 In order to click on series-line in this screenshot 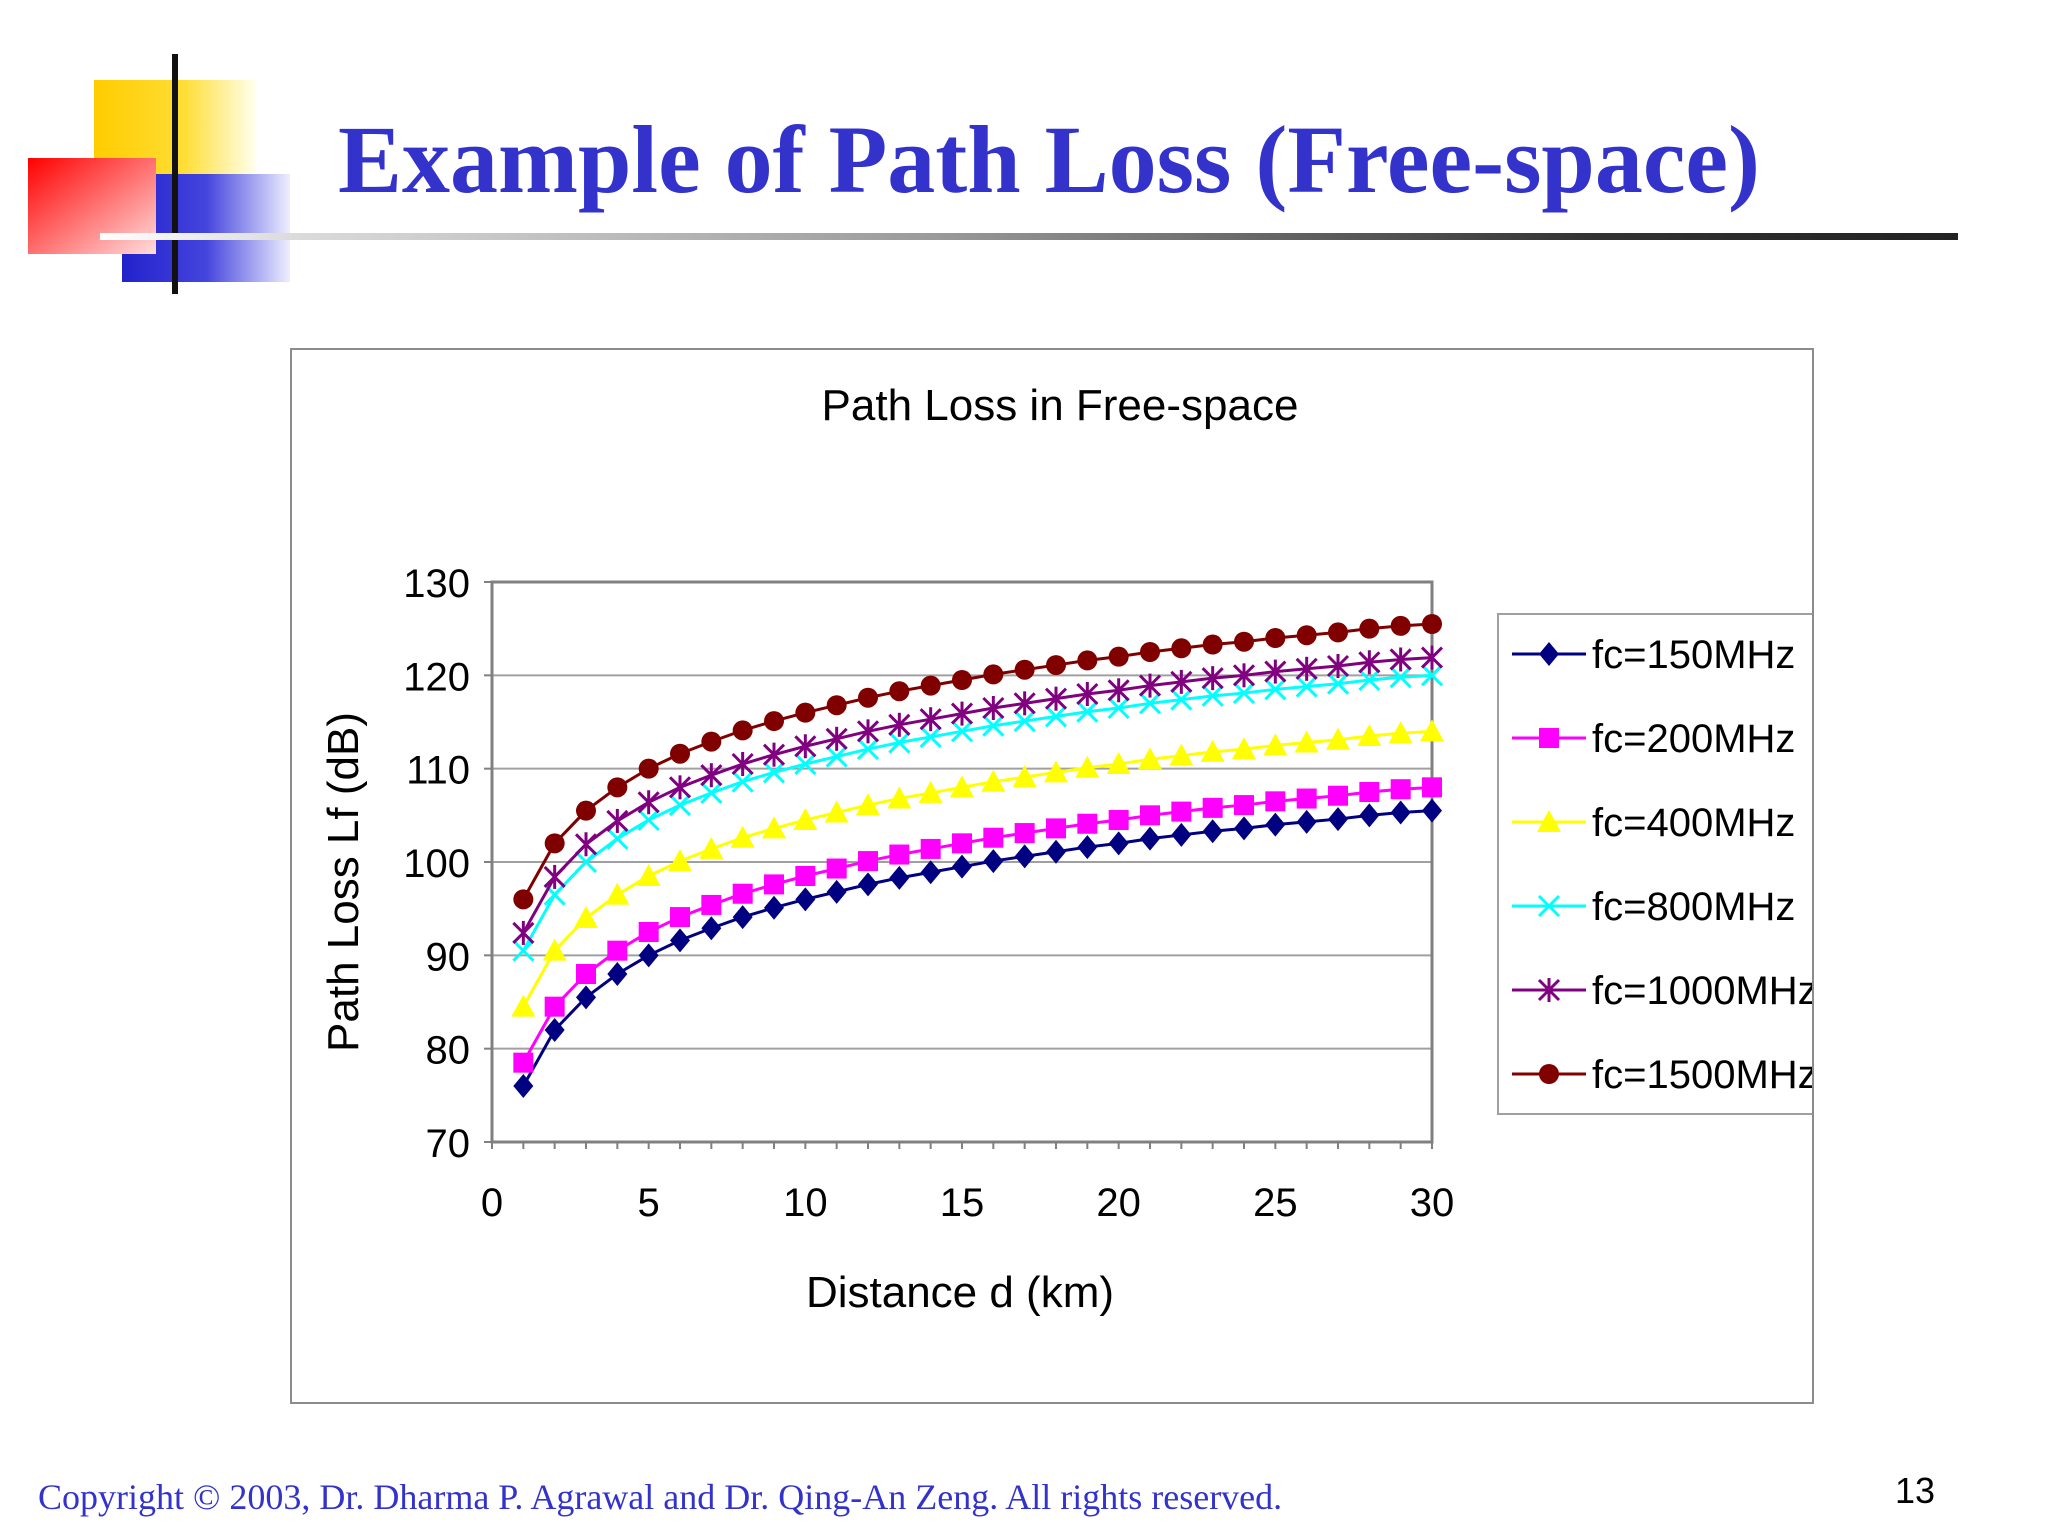, I will do `click(977, 924)`.